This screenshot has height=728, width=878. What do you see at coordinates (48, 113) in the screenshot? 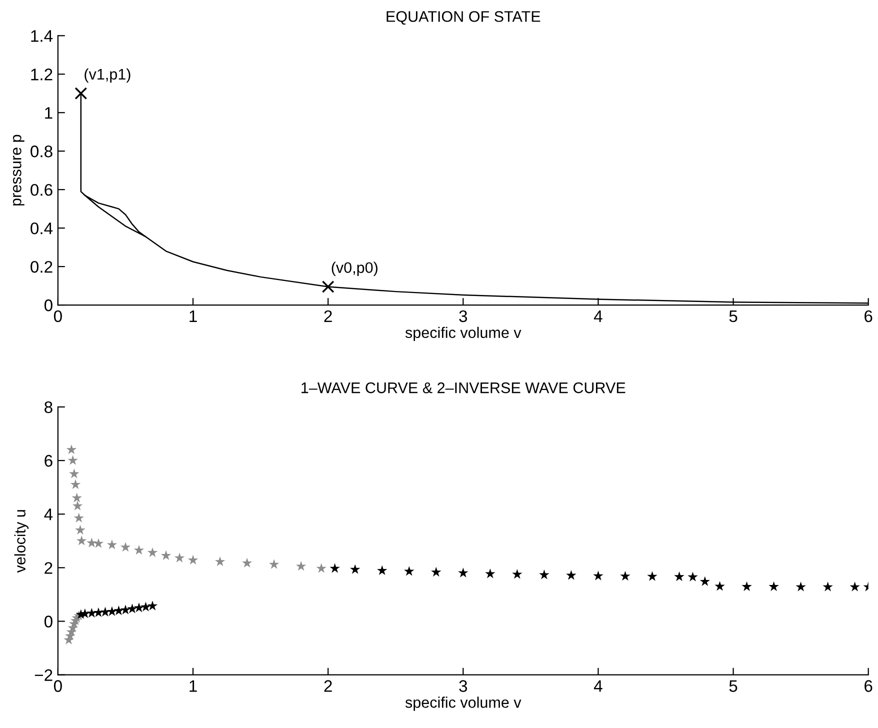
I see `y-tick-label: 1` at bounding box center [48, 113].